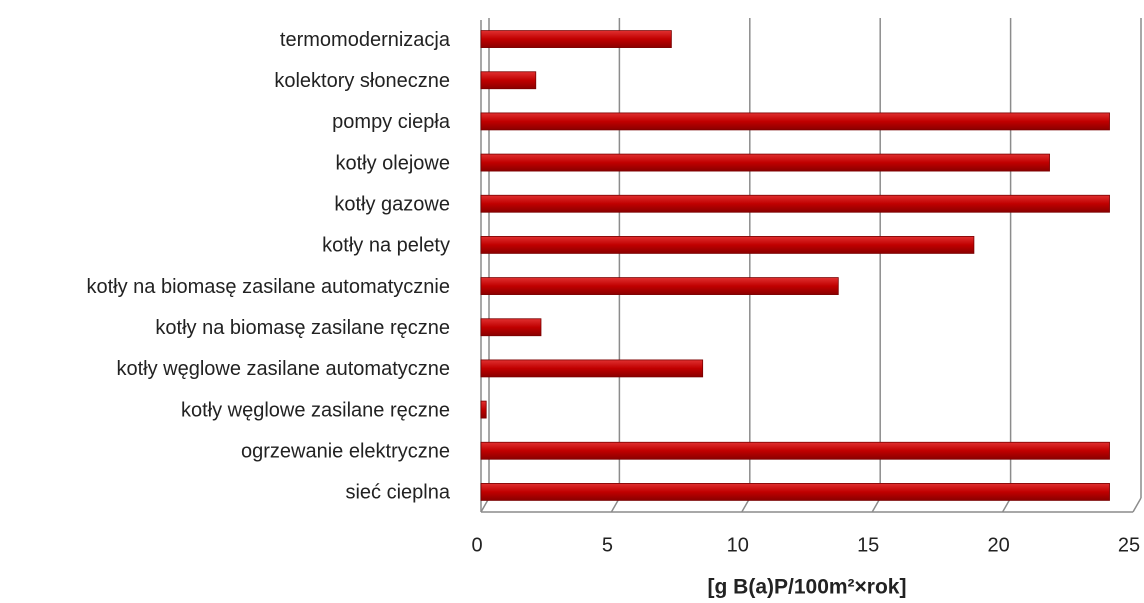 This screenshot has width=1144, height=603. Describe the element at coordinates (268, 287) in the screenshot. I see `y-tick-label: kotły na biomasę zasilane automatycznie` at that location.